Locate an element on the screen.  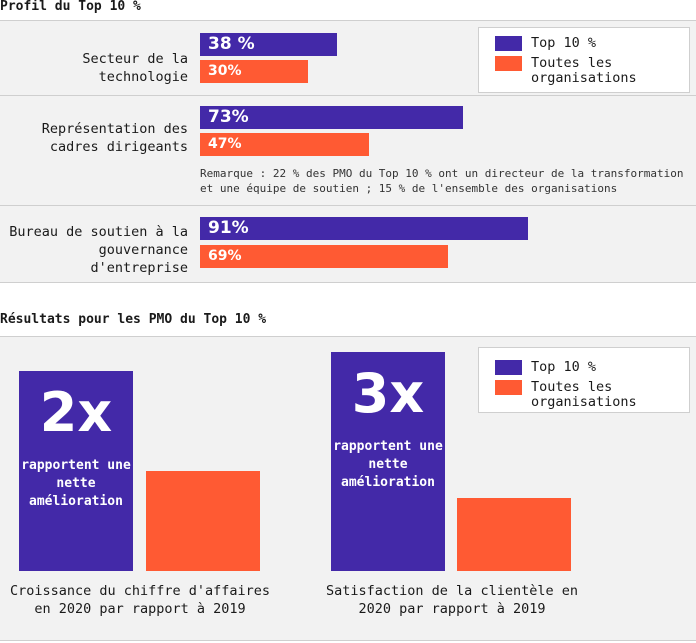
results-title: Résultats pour les PMO du Top 10 % is located at coordinates (133, 319).